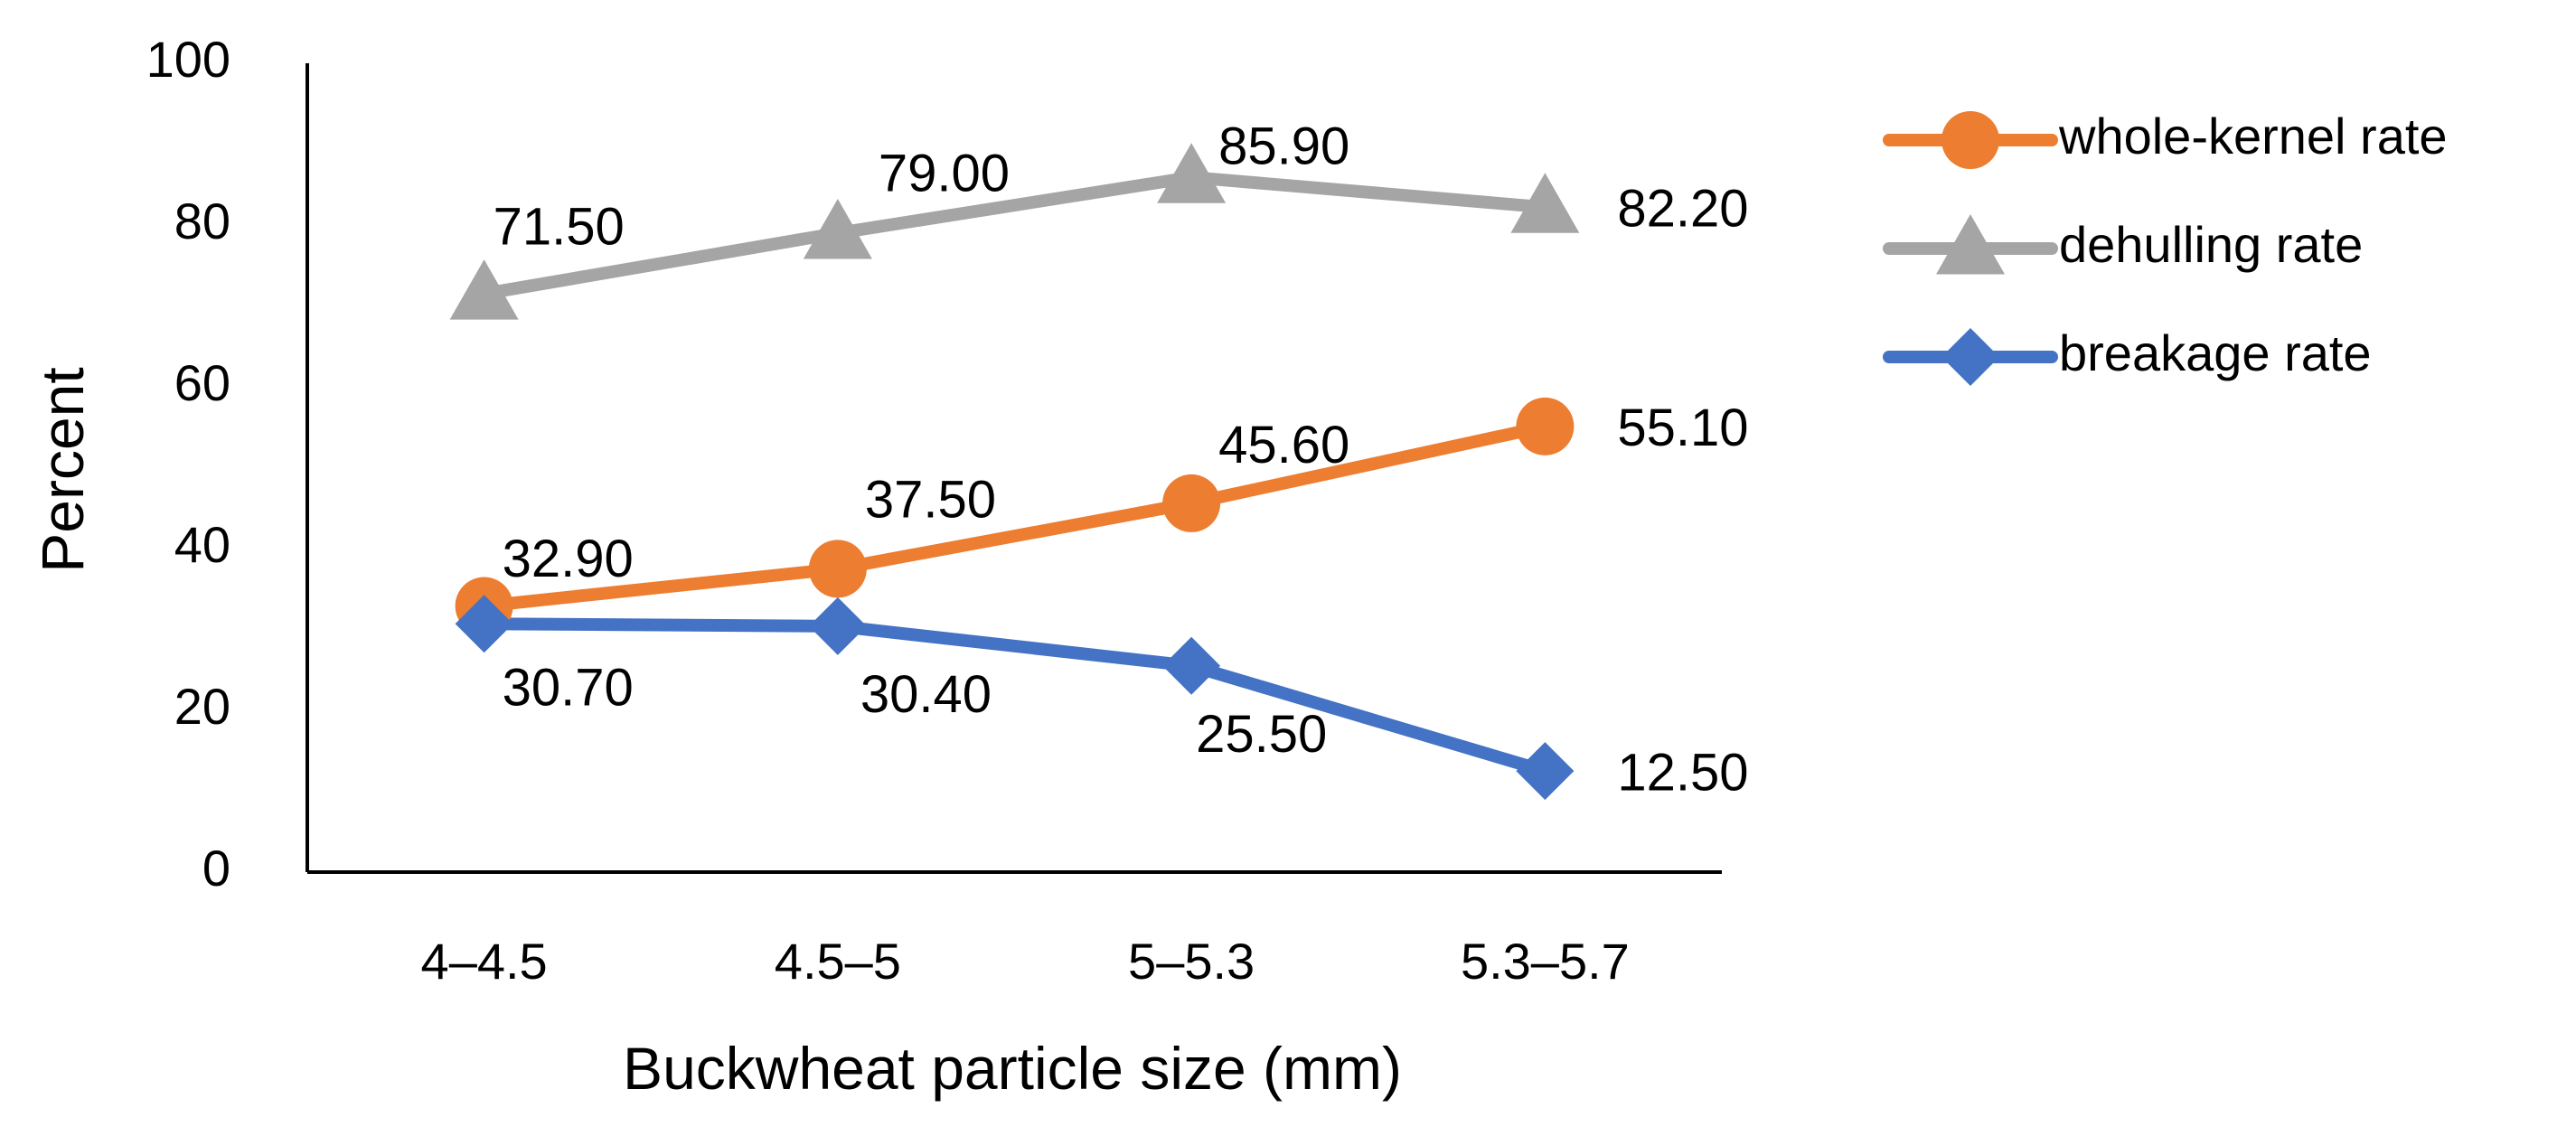  What do you see at coordinates (1191, 961) in the screenshot?
I see `x-tick-label: 5–5.3` at bounding box center [1191, 961].